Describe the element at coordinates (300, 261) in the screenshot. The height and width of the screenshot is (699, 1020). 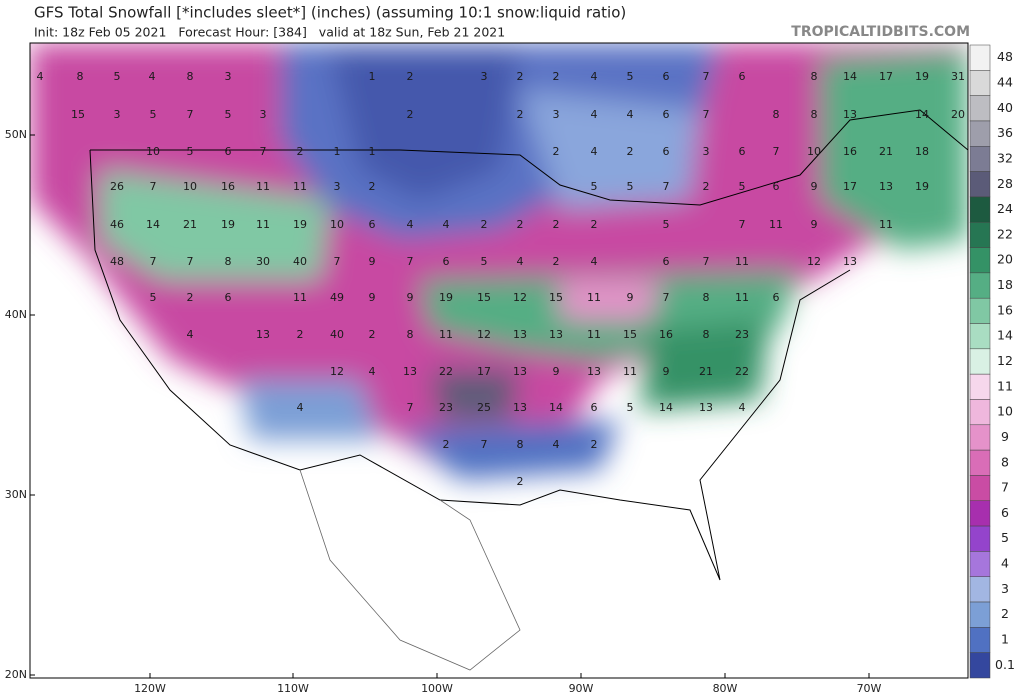
I see `snow-total: 40` at that location.